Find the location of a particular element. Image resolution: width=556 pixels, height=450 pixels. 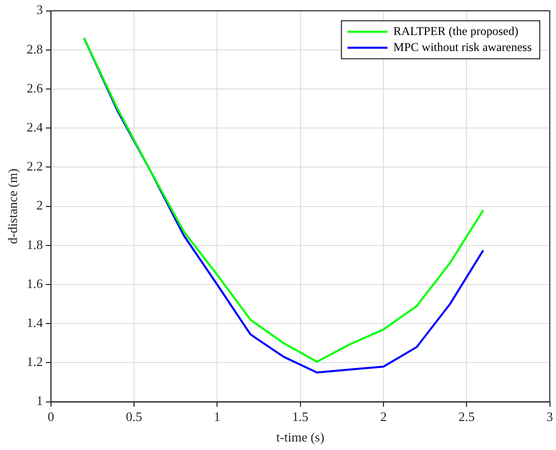

y-tick-label: 2.8 is located at coordinates (34, 48).